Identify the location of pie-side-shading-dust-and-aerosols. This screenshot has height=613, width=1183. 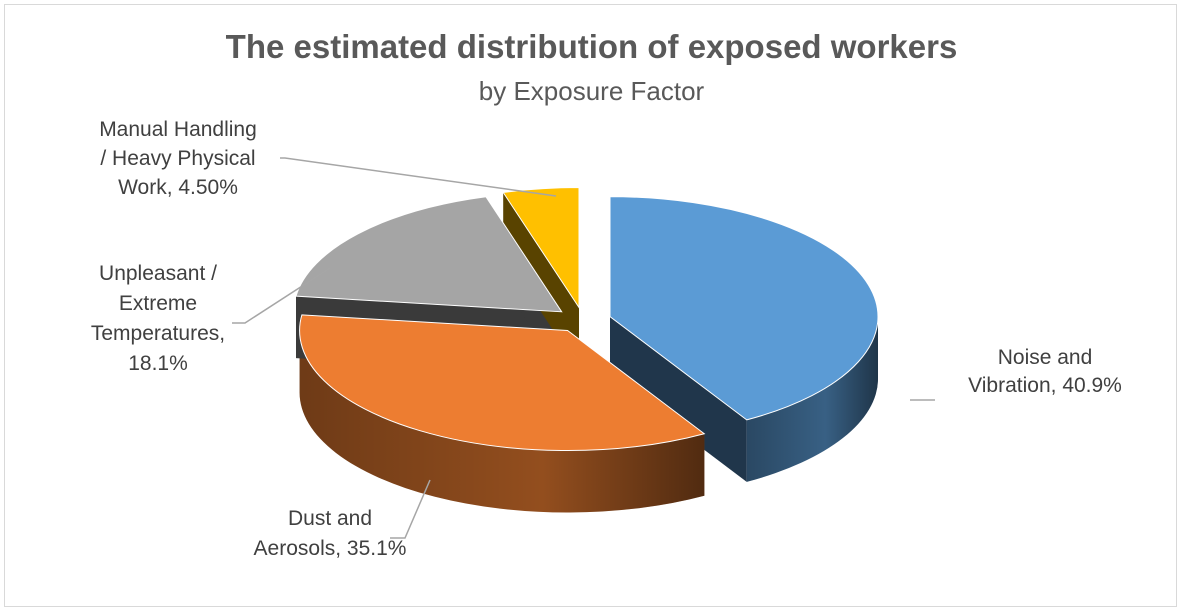
(502, 421).